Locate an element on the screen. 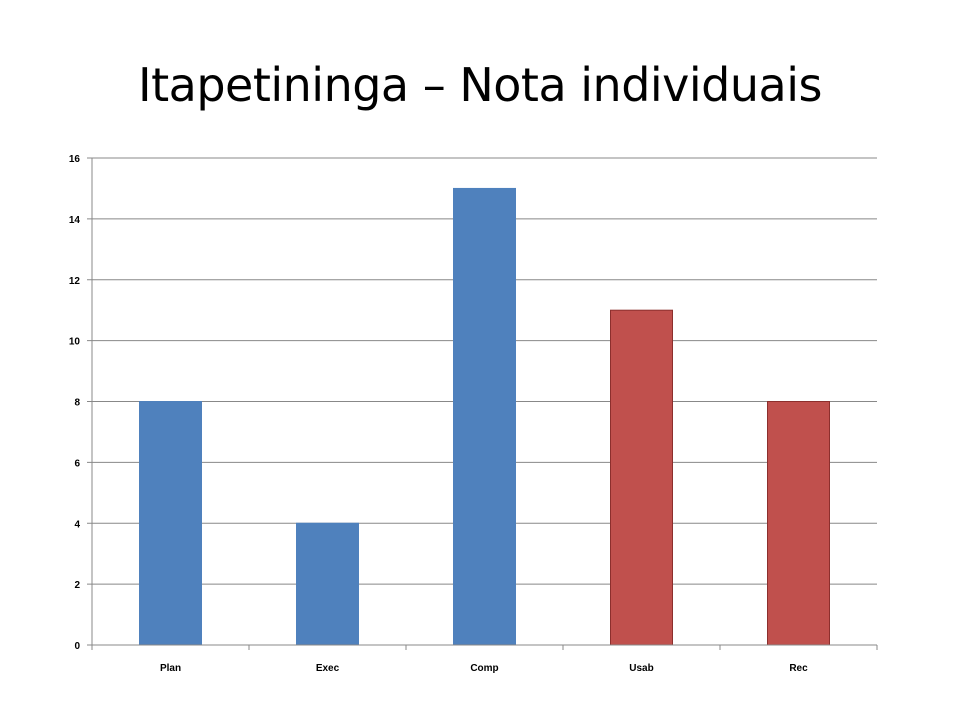  y-tick-label: 4 is located at coordinates (77, 524).